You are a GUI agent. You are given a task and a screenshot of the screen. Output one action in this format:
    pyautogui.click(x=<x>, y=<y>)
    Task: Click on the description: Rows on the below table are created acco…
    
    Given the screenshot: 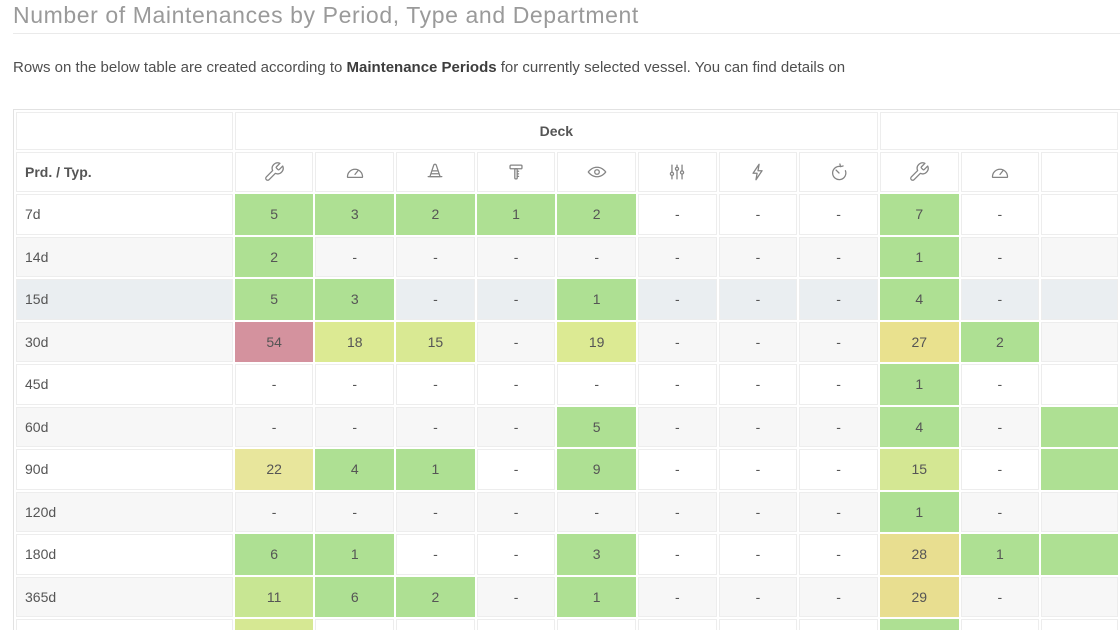 What is the action you would take?
    pyautogui.click(x=566, y=67)
    